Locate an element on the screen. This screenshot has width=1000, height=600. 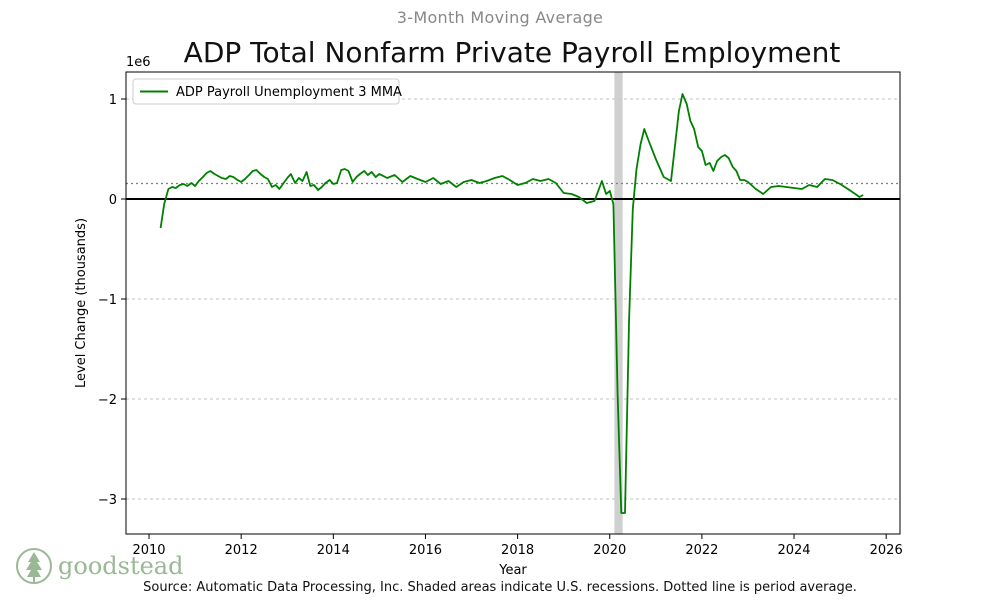
x-axis-label: Year is located at coordinates (512, 570).